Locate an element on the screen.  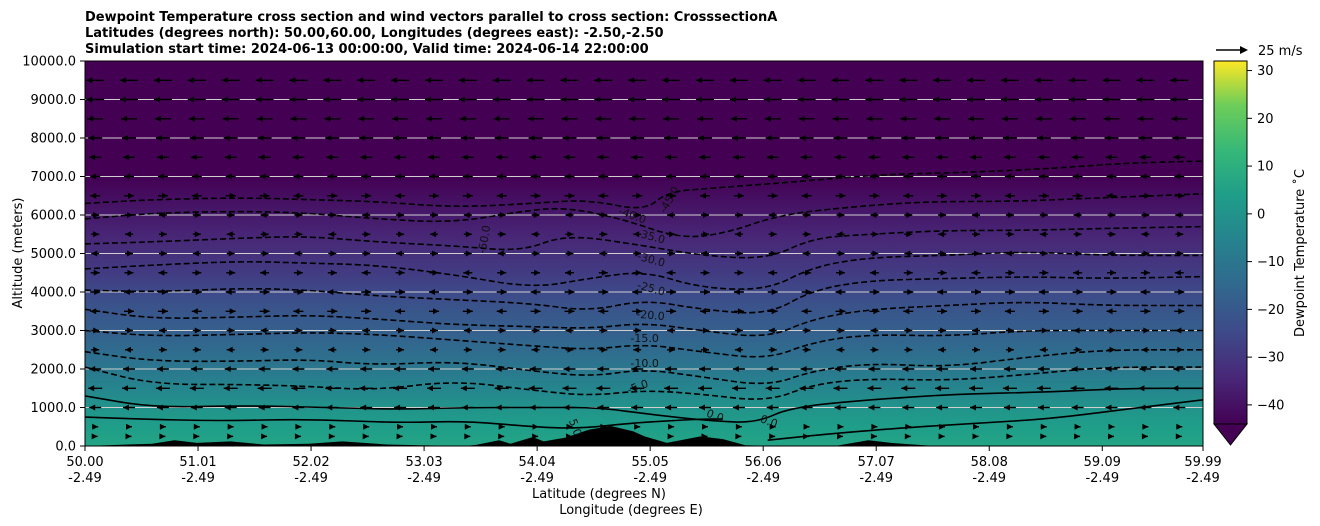
y-tick-label: 8000.0 is located at coordinates (54, 139).